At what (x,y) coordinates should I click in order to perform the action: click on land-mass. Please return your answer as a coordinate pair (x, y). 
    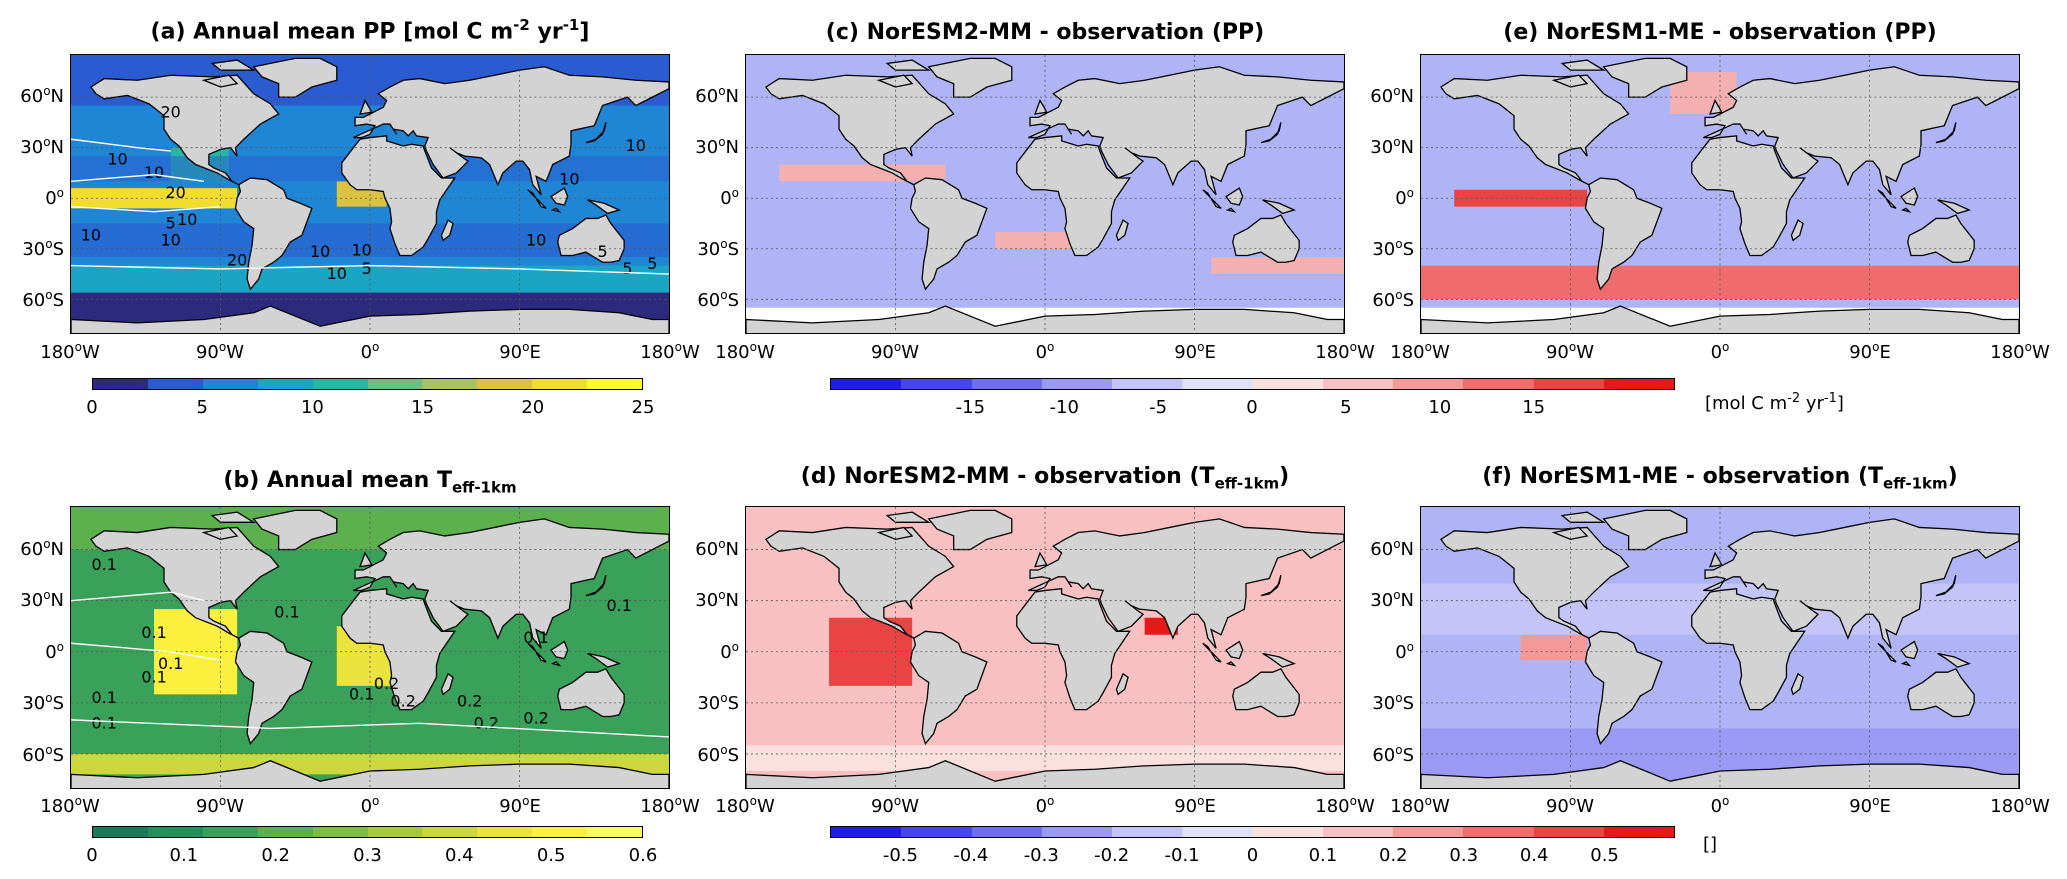
    Looking at the image, I should click on (1720, 195).